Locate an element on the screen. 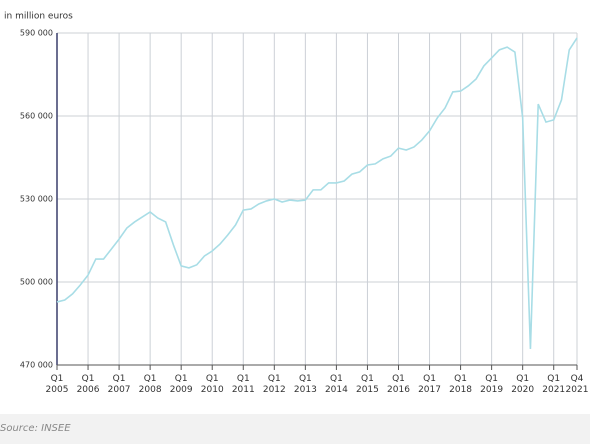  x-tick-label: Q1 2019 is located at coordinates (491, 384).